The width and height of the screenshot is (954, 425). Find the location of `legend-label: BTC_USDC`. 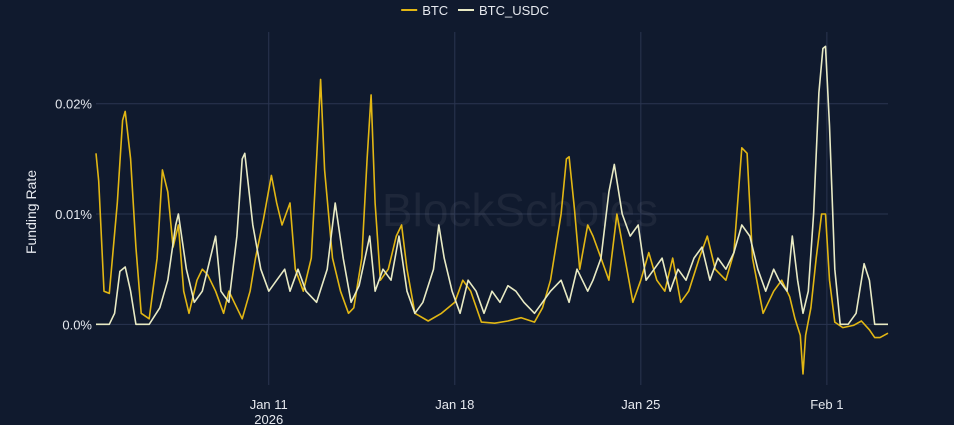

legend-label: BTC_USDC is located at coordinates (514, 10).